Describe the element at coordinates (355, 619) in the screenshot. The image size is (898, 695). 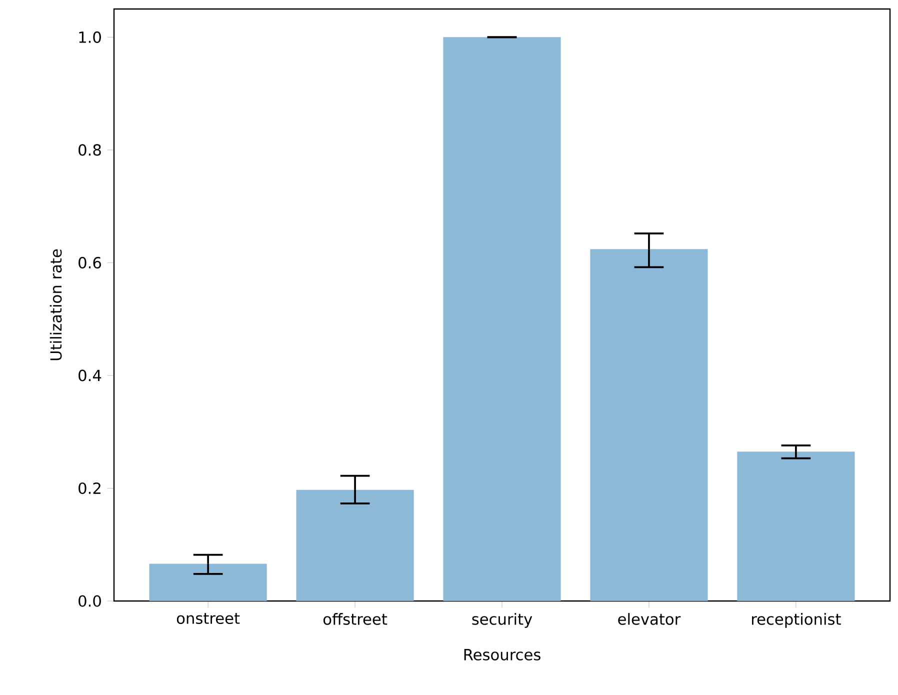
I see `x-tick-label: offstreet` at that location.